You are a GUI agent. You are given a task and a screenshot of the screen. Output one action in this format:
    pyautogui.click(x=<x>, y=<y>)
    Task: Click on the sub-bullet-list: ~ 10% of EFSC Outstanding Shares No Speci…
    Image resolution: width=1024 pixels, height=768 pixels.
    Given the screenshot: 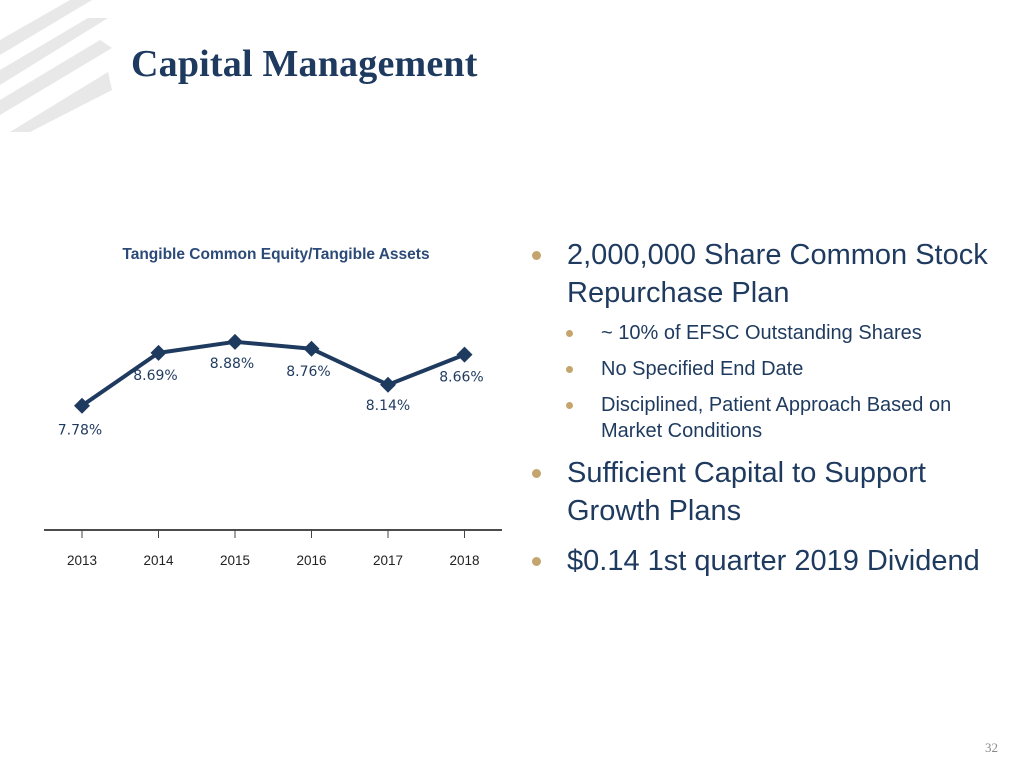 What is the action you would take?
    pyautogui.click(x=771, y=382)
    